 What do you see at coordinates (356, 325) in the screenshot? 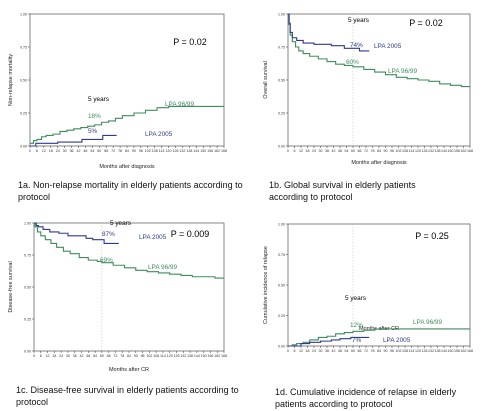
I see `percent-label-lpa-96-99: 12%` at bounding box center [356, 325].